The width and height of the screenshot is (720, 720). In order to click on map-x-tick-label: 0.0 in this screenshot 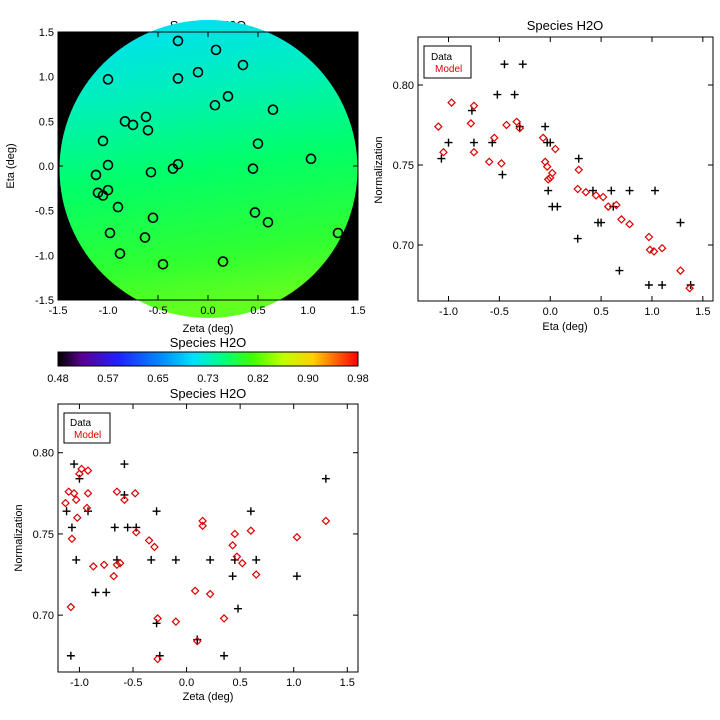, I will do `click(207, 311)`.